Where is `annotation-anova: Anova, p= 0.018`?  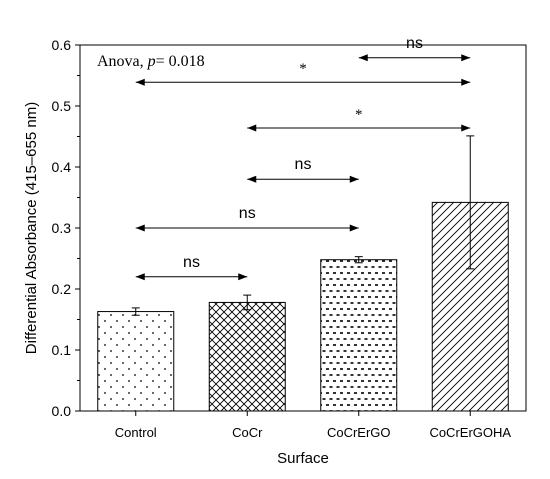
annotation-anova: Anova, p= 0.018 is located at coordinates (151, 61).